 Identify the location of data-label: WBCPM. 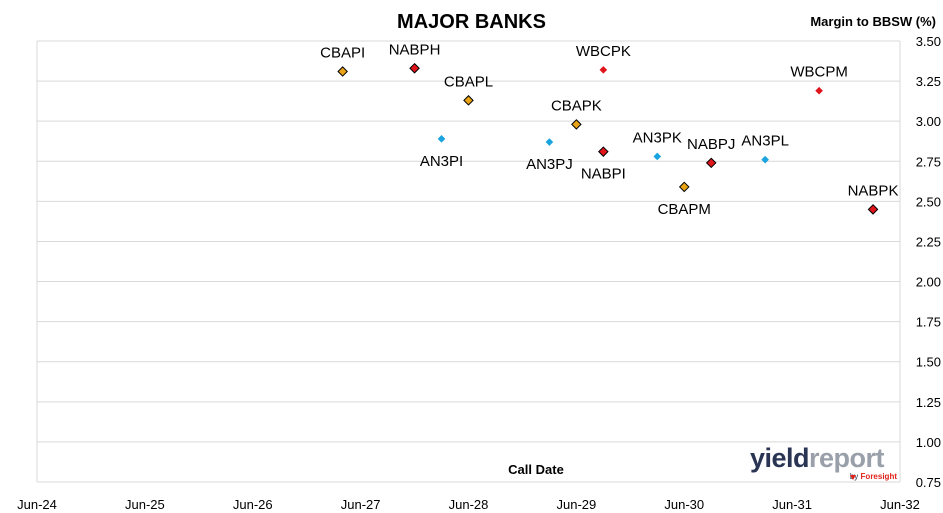
(819, 72).